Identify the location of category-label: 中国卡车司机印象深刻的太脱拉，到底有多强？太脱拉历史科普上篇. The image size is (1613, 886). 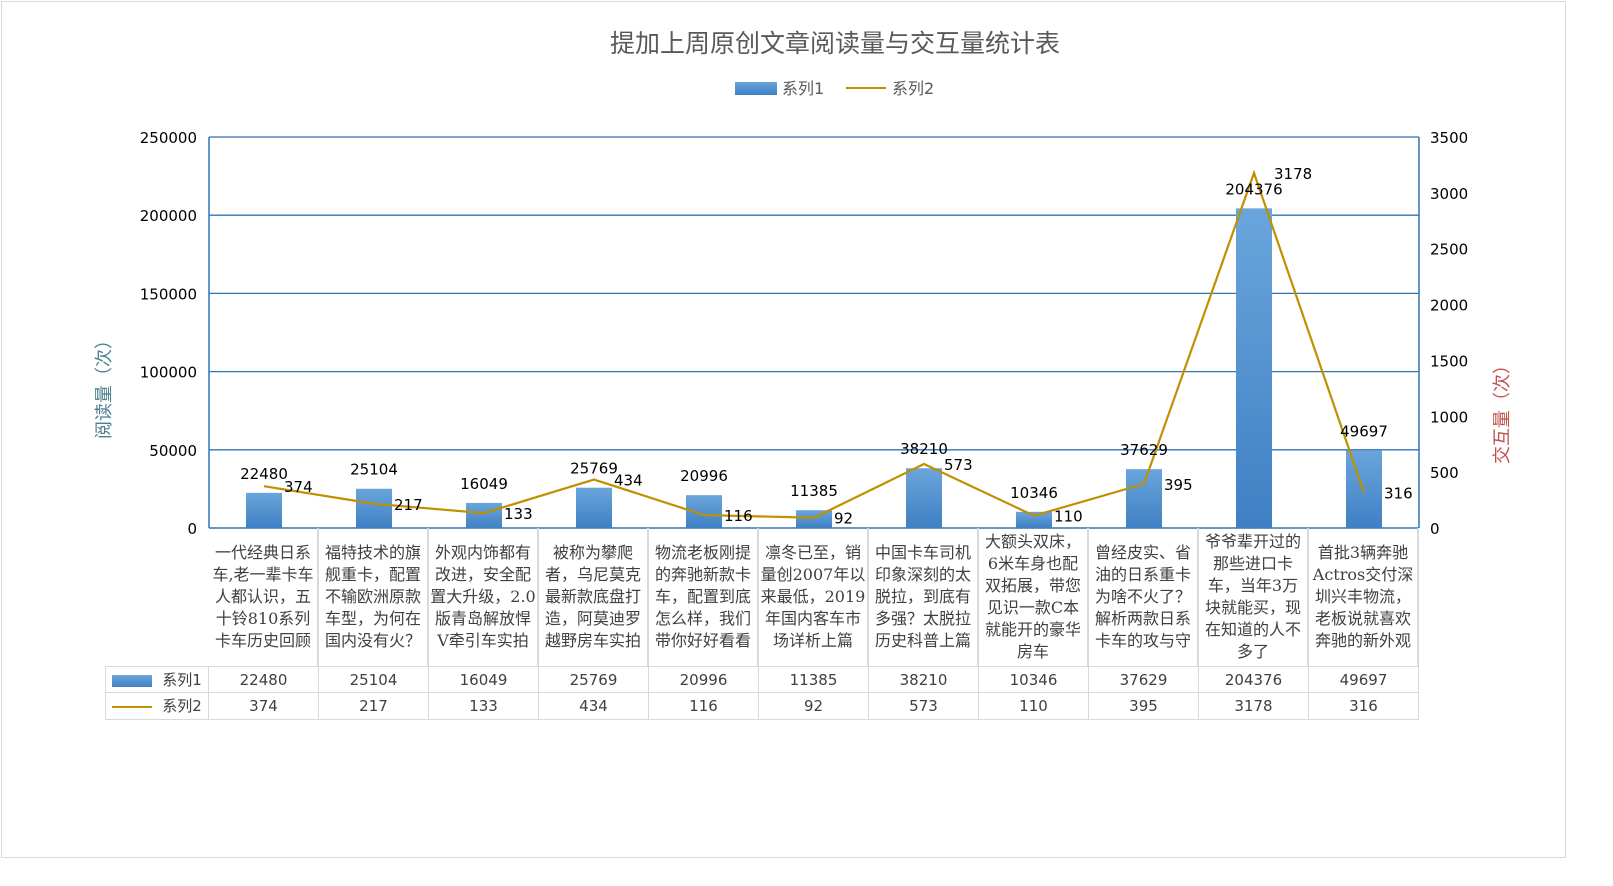
(924, 597).